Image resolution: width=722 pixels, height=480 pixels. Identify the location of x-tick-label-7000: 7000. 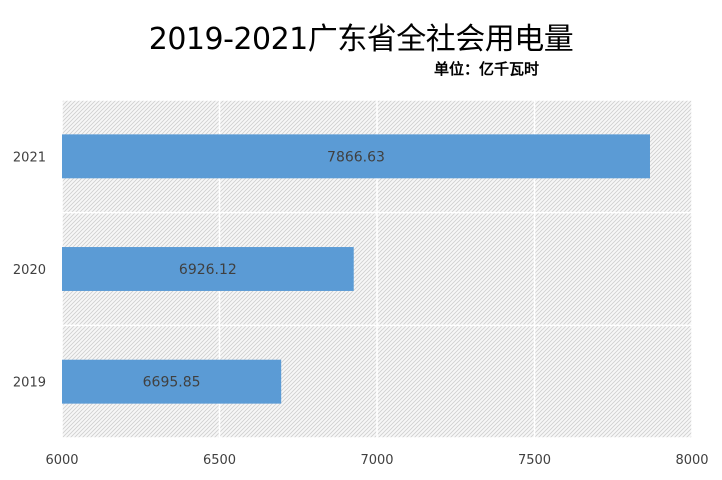
(376, 460).